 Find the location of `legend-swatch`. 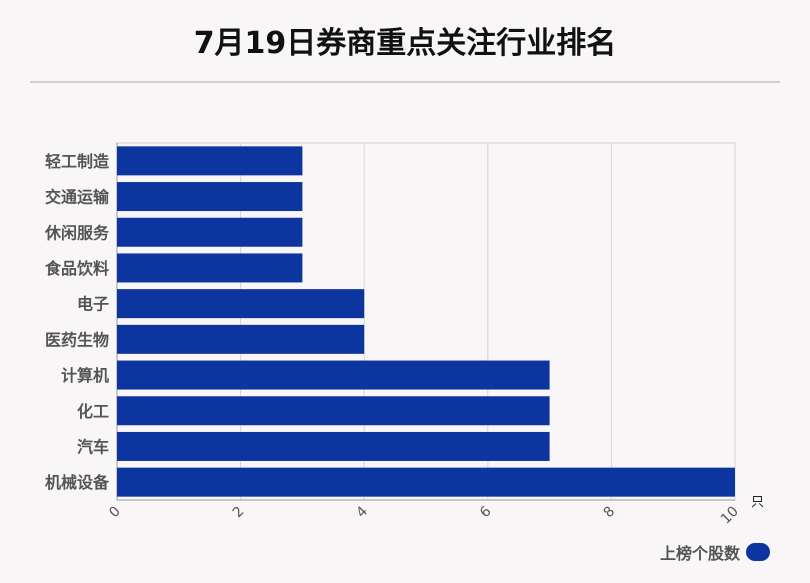

legend-swatch is located at coordinates (758, 552).